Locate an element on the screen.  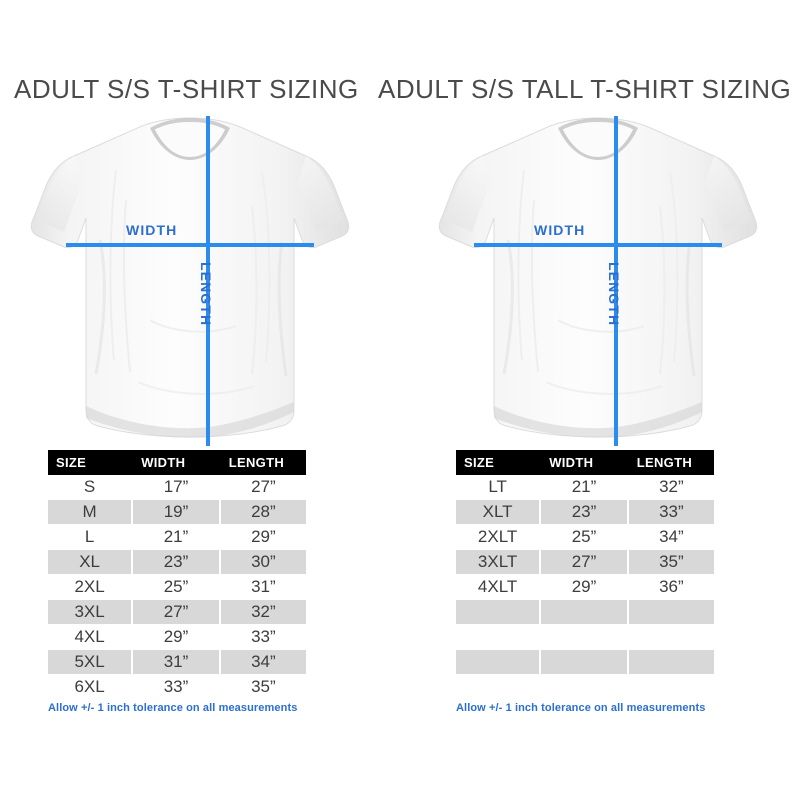
cell-width: 19” is located at coordinates (177, 512).